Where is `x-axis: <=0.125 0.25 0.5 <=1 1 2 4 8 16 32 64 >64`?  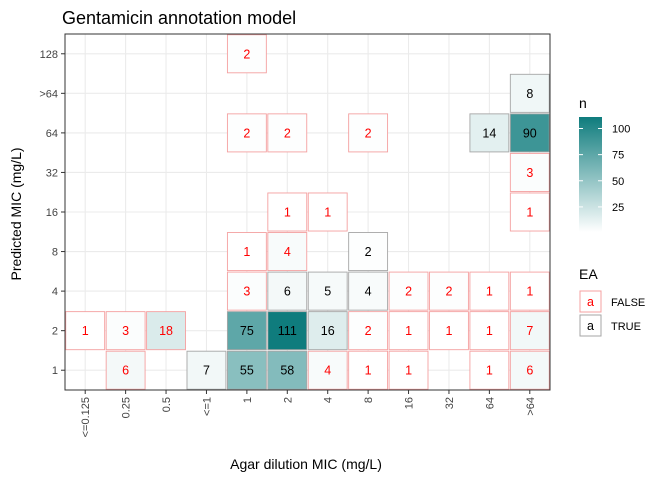
x-axis: <=0.125 0.25 0.5 <=1 1 2 4 8 16 32 64 >64 is located at coordinates (308, 413).